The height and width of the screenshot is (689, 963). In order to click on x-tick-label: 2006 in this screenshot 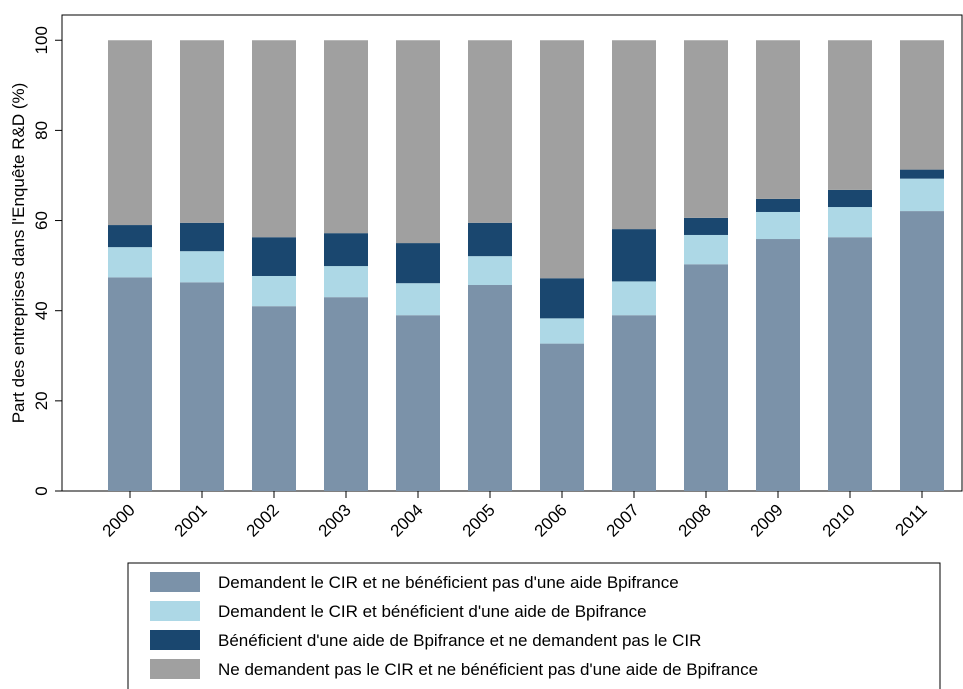, I will do `click(551, 520)`.